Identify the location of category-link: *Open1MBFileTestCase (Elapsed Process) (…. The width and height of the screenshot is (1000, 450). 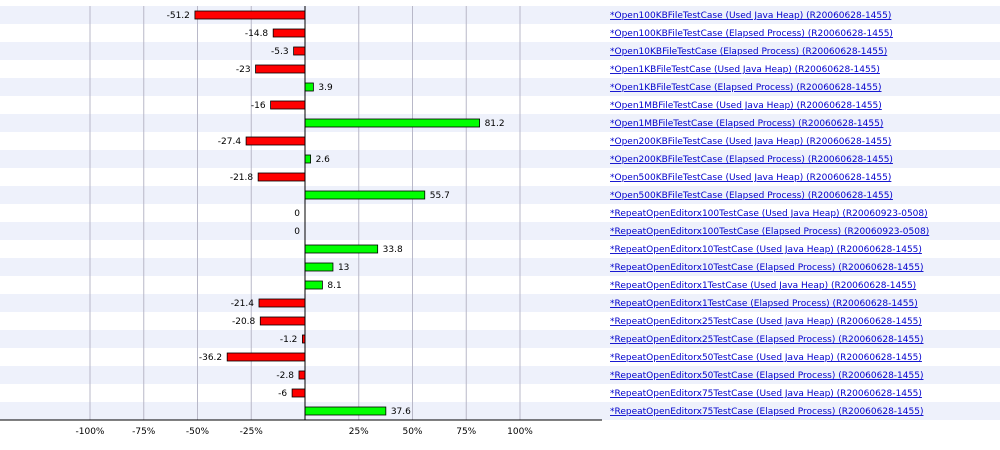
(746, 124).